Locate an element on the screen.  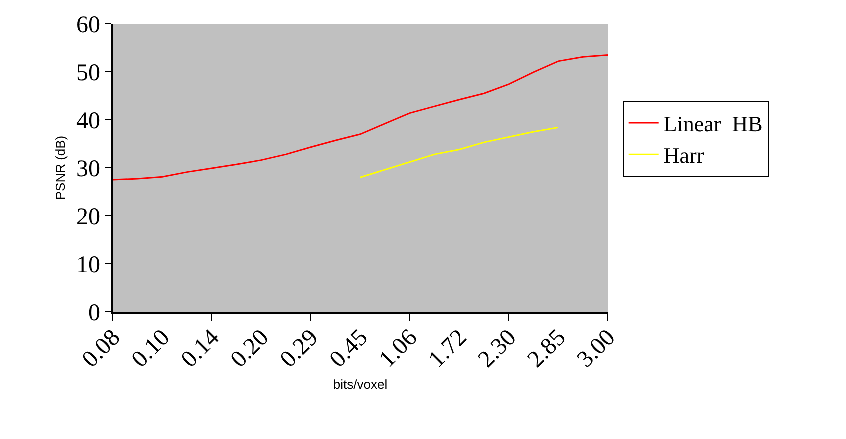
y-tick-label: 60 is located at coordinates (88, 25).